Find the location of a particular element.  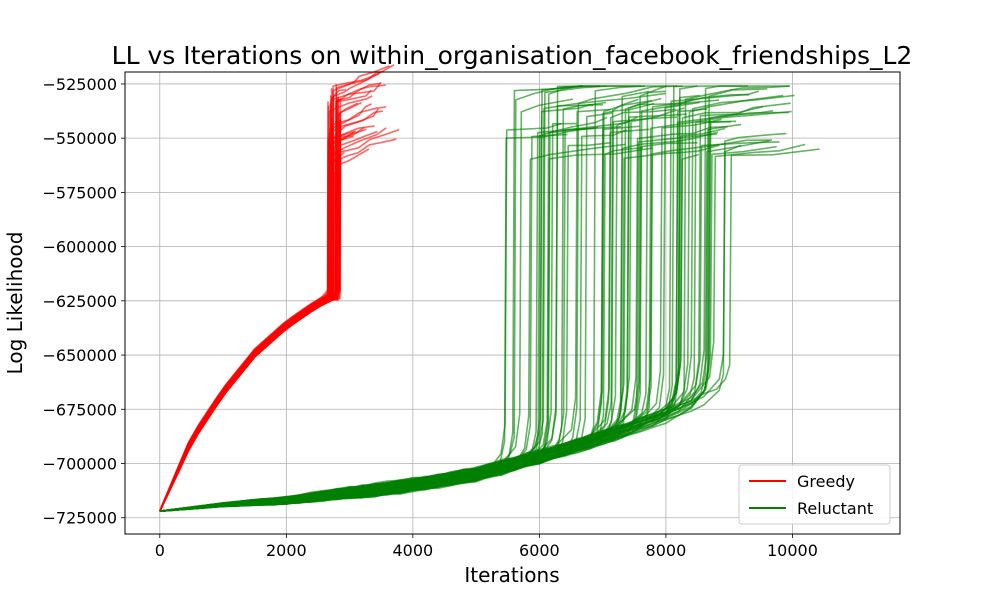

x-axis-label: Iterations is located at coordinates (511, 575).